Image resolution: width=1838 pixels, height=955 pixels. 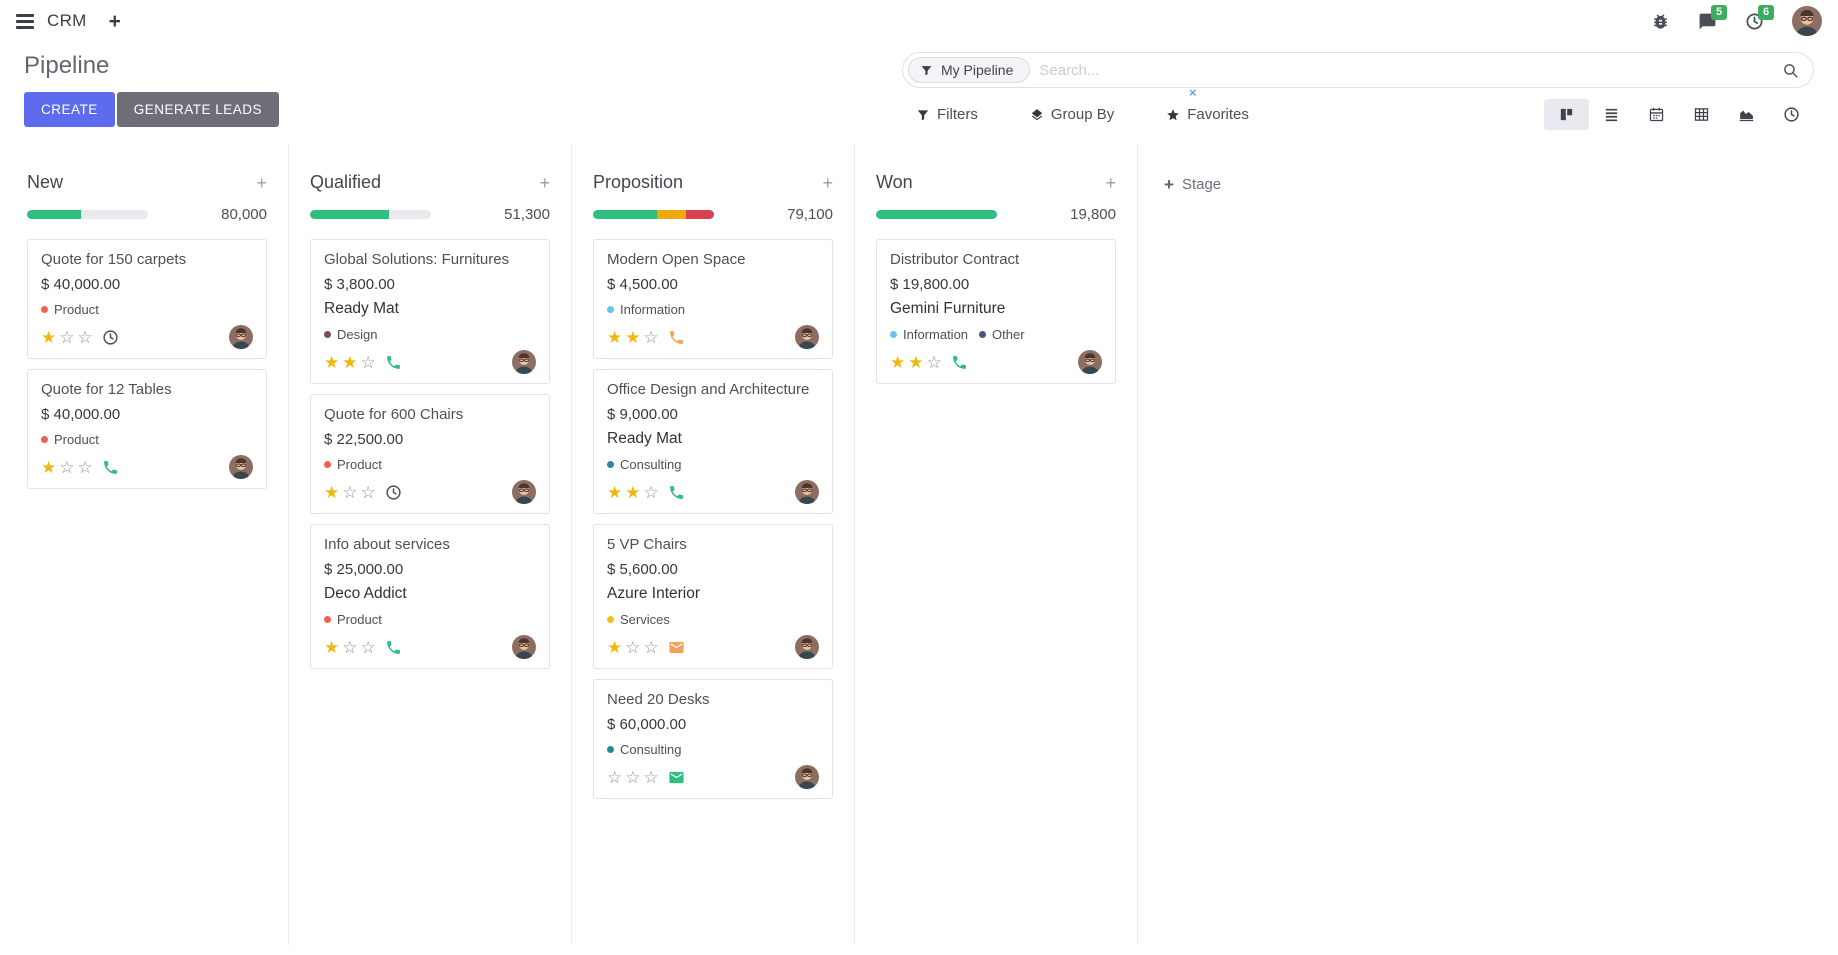 I want to click on kanban-view-icon, so click(x=1566, y=114).